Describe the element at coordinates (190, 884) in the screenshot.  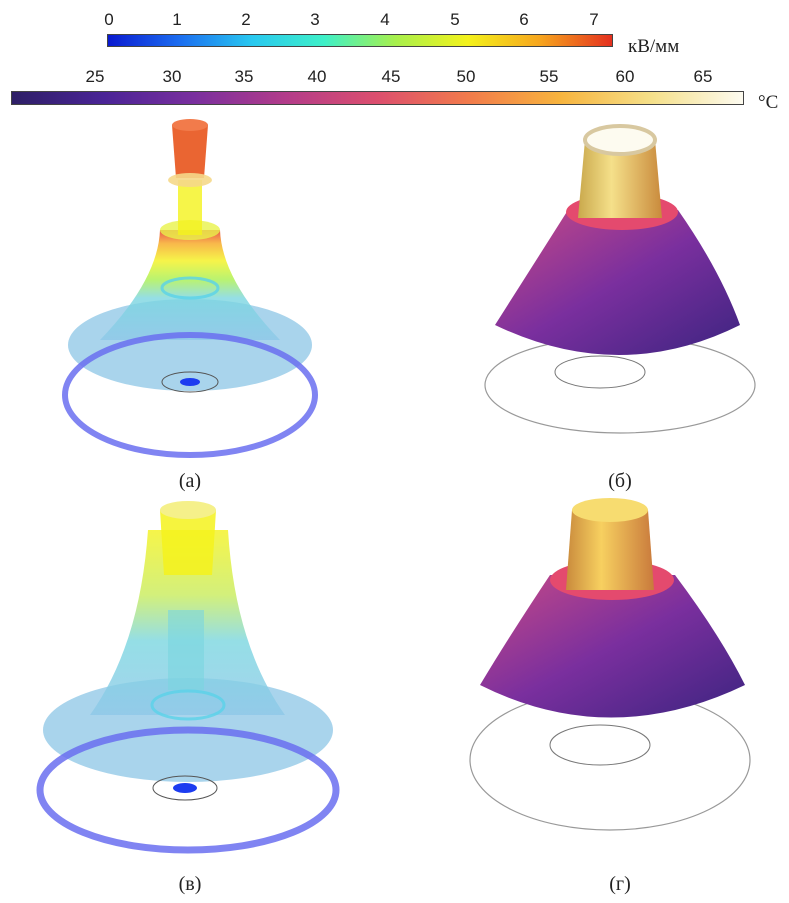
I see `panel-label-c: (в)` at that location.